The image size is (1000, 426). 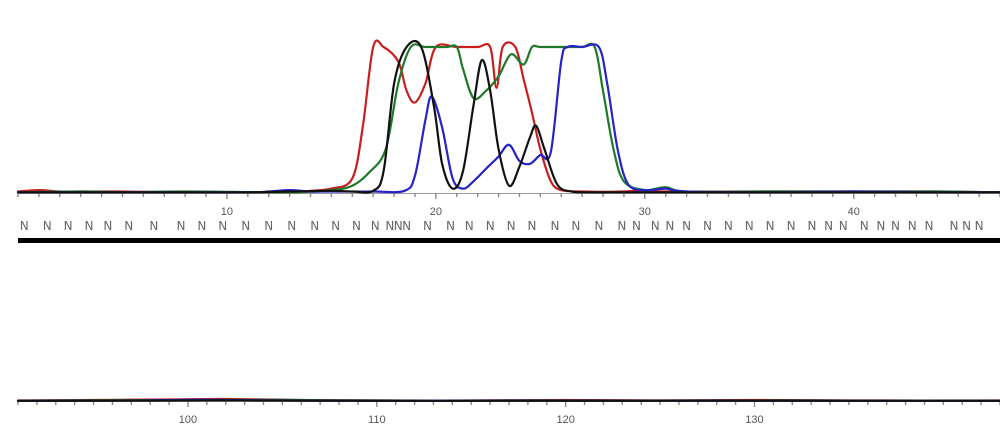 I want to click on tick-label: 130, so click(x=754, y=420).